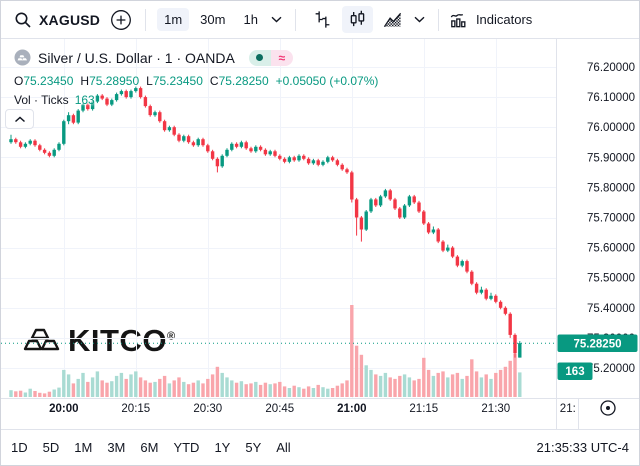  Describe the element at coordinates (419, 19) in the screenshot. I see `chart-type-dropdown-chevron-icon` at that location.